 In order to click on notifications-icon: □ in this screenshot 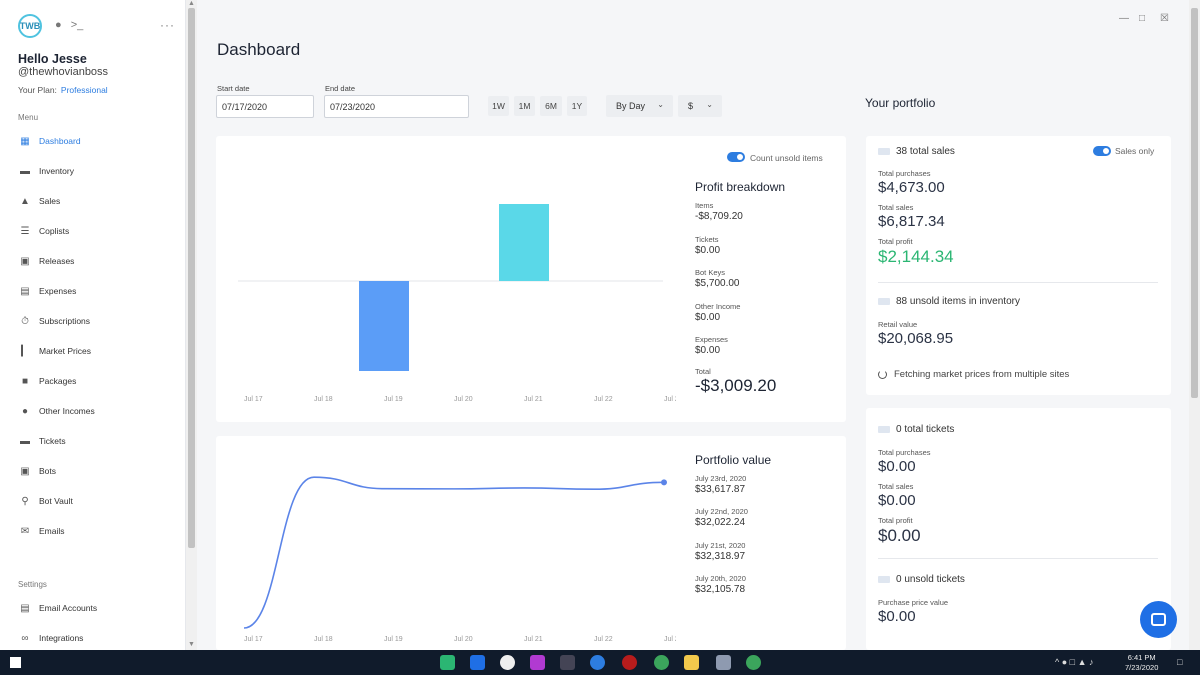, I will do `click(1180, 662)`.